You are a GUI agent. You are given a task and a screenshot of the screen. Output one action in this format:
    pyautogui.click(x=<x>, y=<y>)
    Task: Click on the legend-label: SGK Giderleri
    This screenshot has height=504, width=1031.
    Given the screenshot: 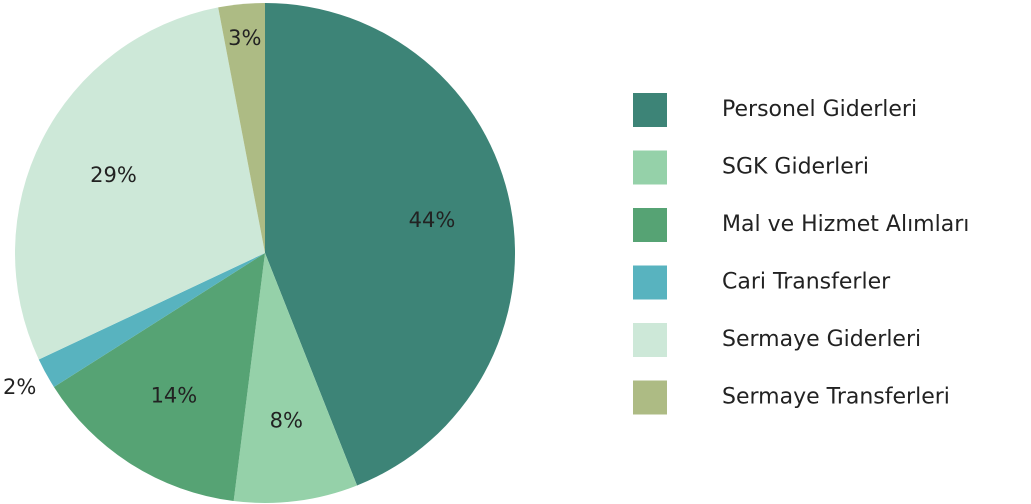 What is the action you would take?
    pyautogui.click(x=795, y=167)
    